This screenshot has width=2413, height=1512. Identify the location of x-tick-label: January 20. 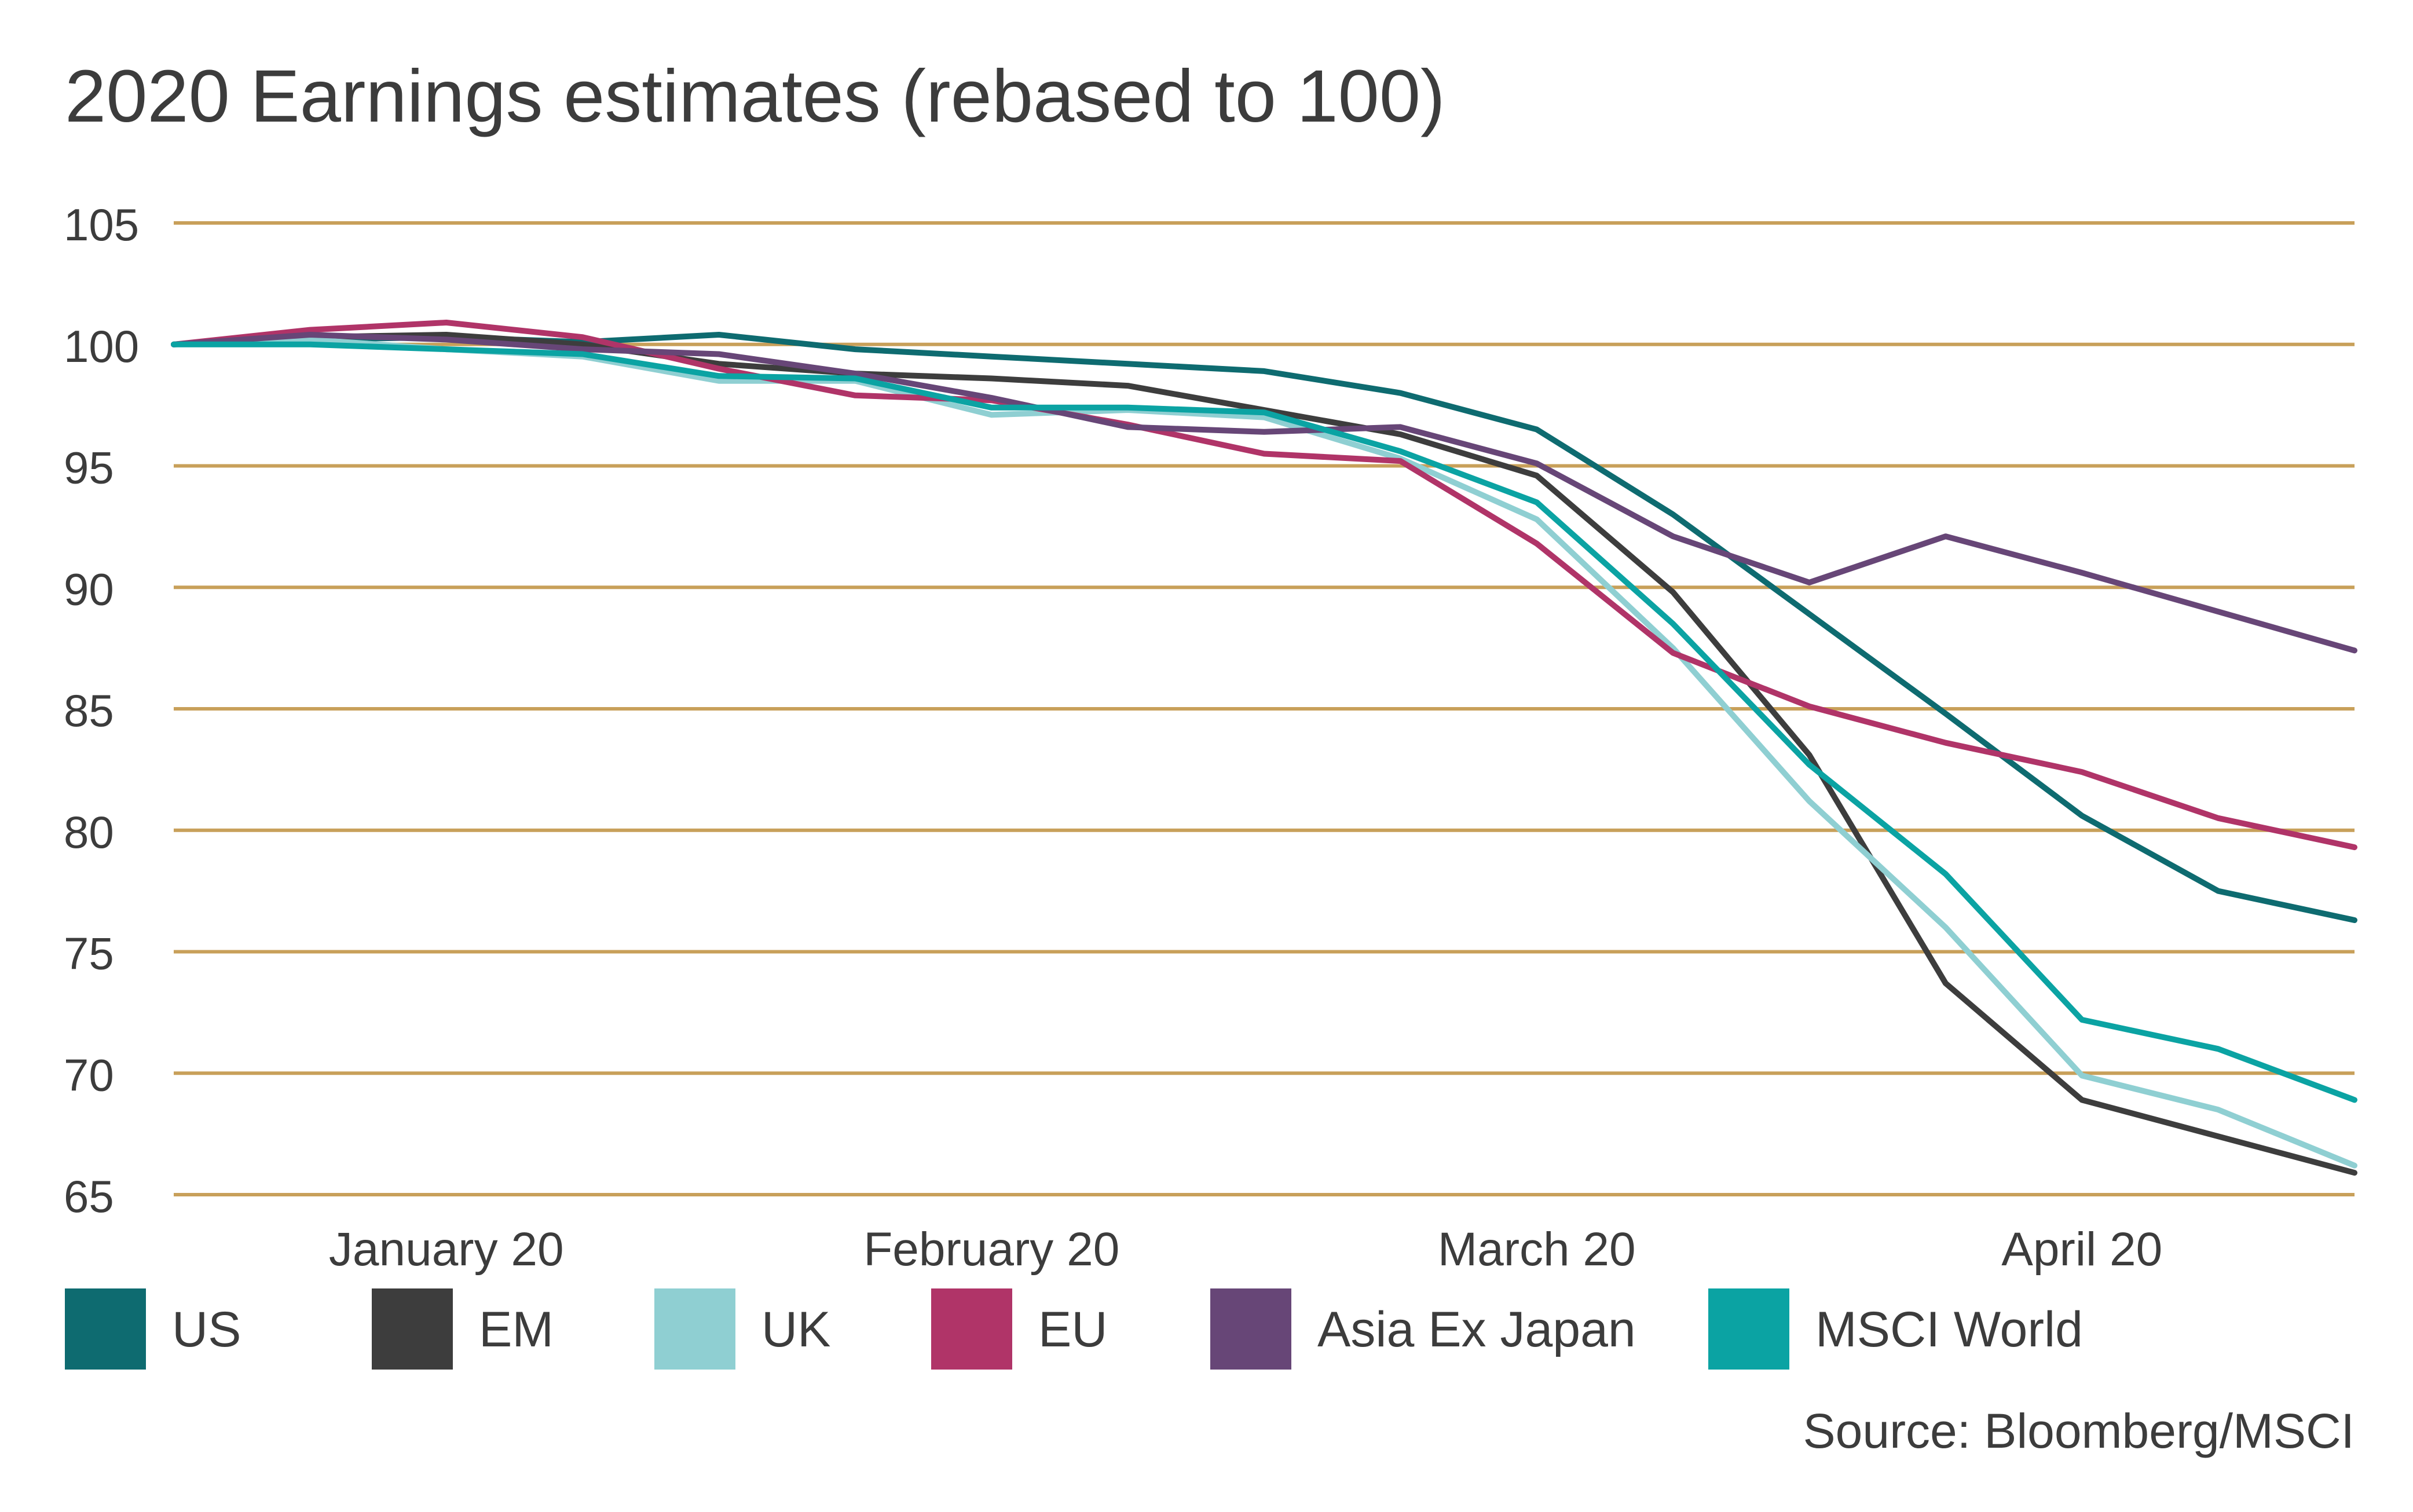
(446, 1249).